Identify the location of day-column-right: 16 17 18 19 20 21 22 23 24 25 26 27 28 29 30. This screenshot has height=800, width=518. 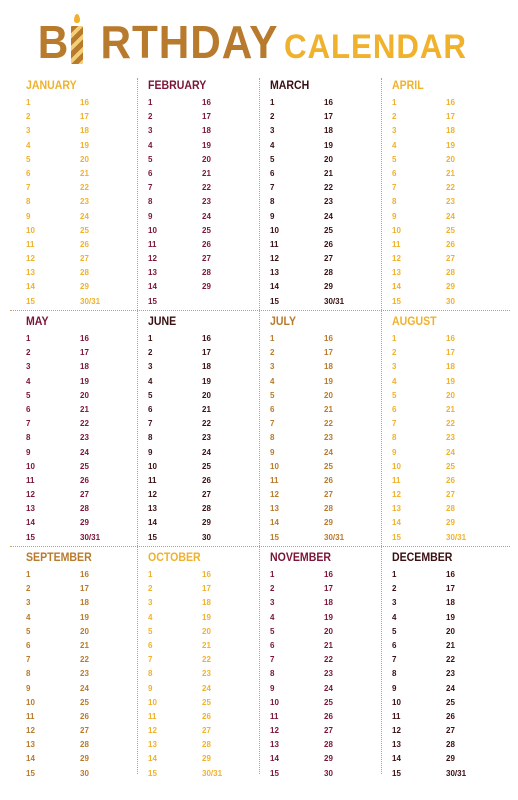
(328, 674).